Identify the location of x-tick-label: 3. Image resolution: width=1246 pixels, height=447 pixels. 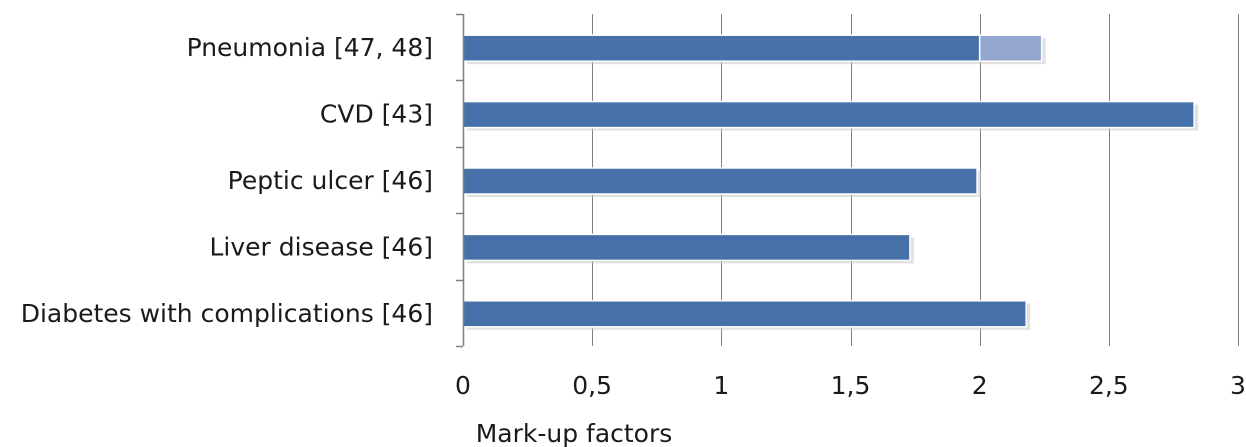
(1238, 385).